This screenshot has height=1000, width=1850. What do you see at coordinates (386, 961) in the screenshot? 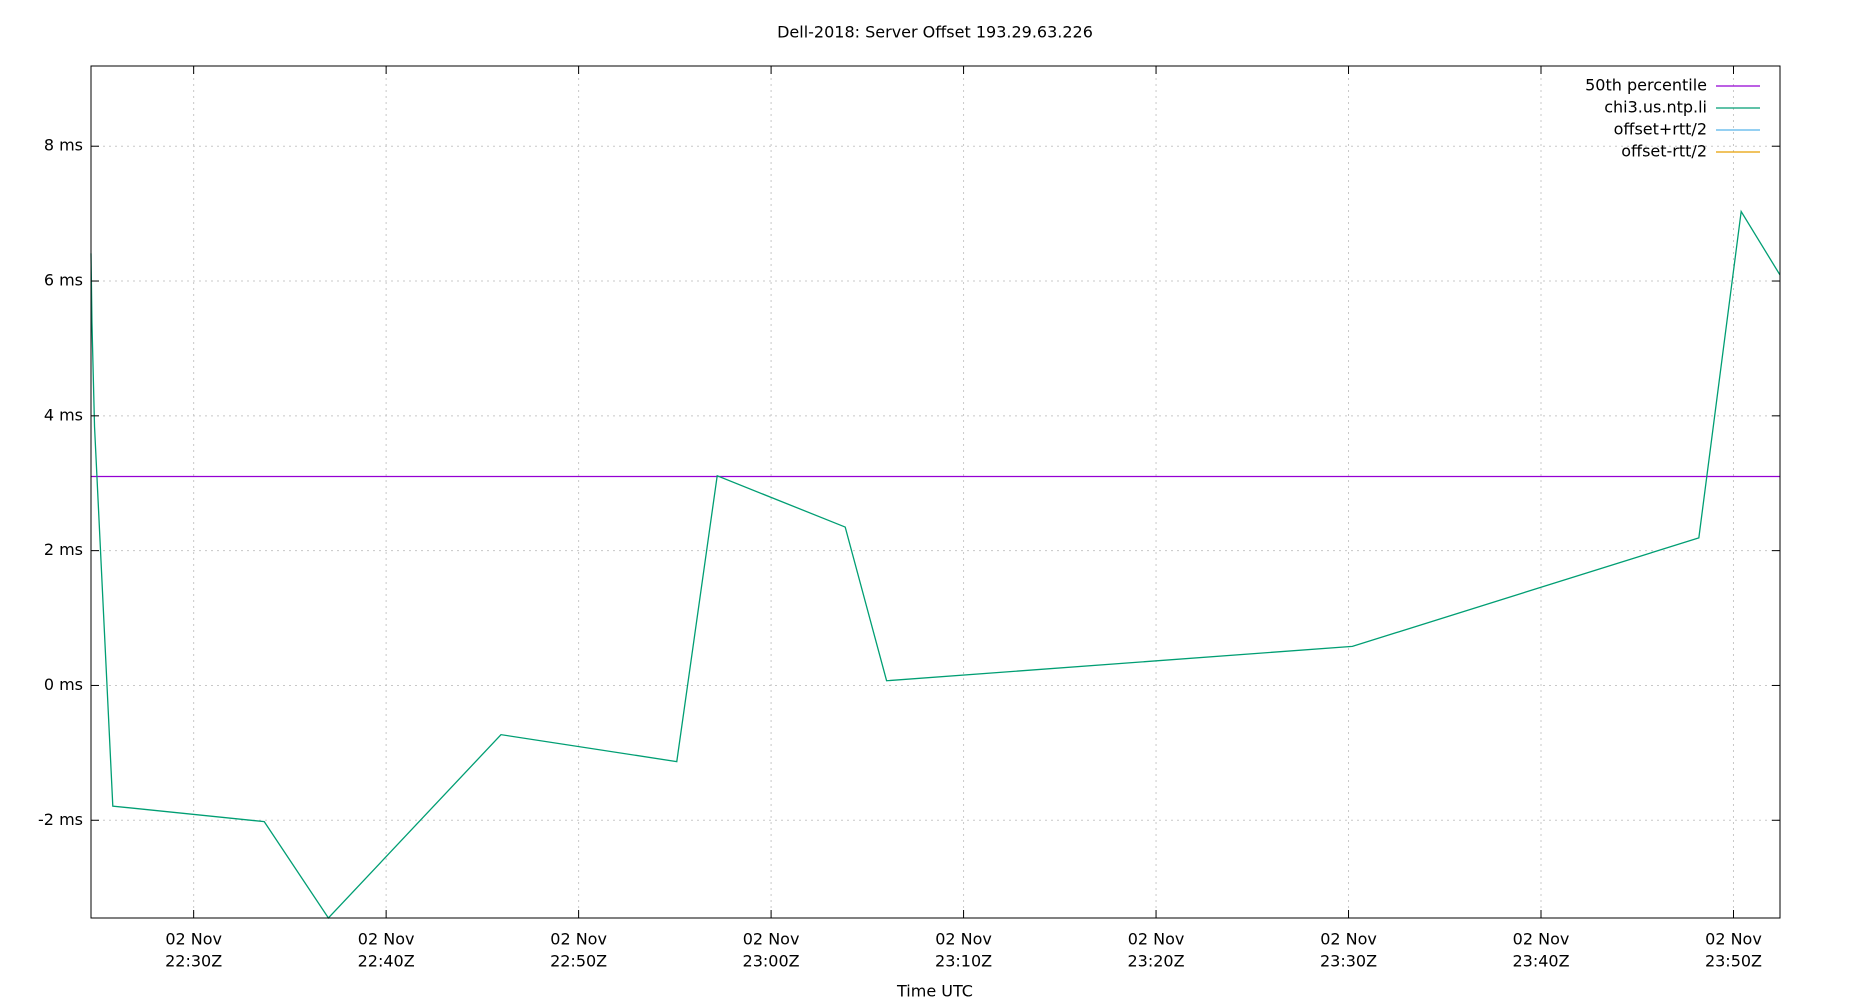
I see `x-tick-label: 22:40Z` at bounding box center [386, 961].